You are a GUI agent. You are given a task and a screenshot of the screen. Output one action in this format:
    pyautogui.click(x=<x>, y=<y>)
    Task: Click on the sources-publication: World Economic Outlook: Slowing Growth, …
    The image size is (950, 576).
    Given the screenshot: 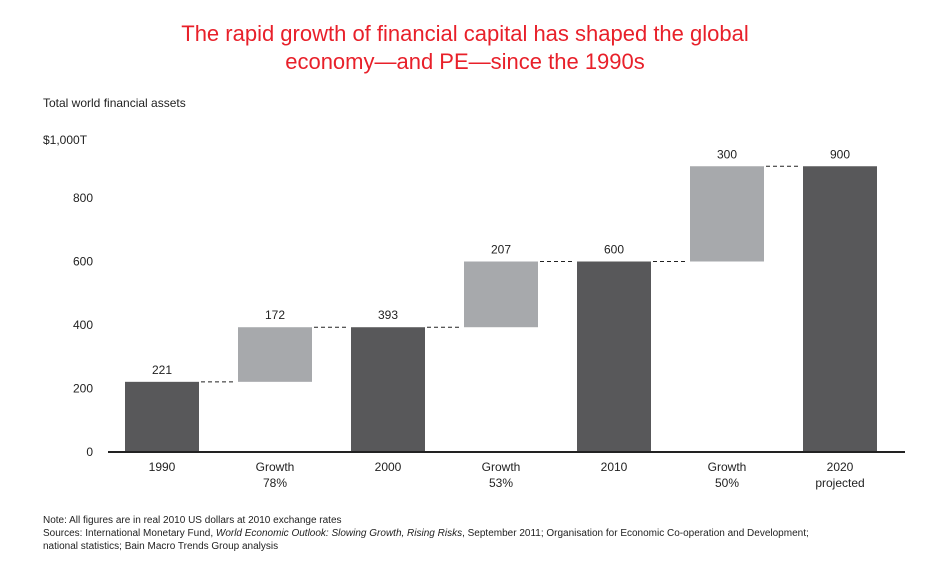 What is the action you would take?
    pyautogui.click(x=339, y=533)
    